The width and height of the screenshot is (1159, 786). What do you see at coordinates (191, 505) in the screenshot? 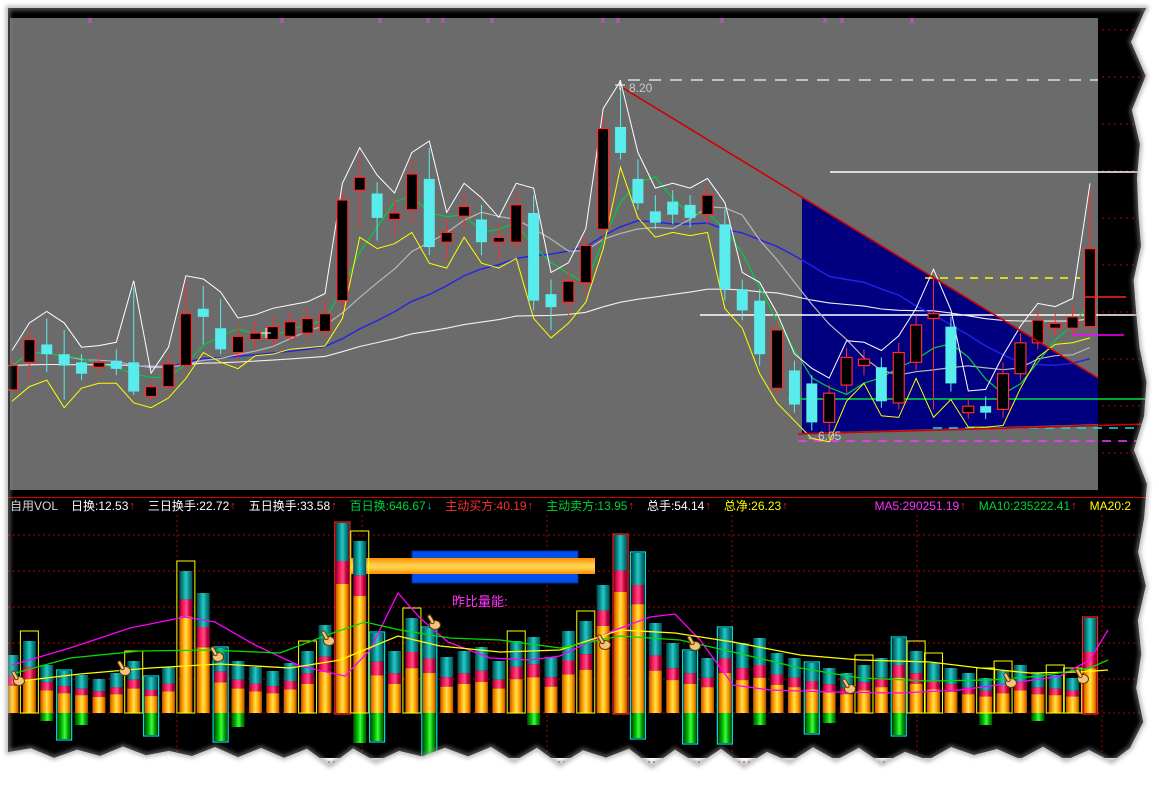
I see `status-item: 三日换手:22.72 ↑` at bounding box center [191, 505].